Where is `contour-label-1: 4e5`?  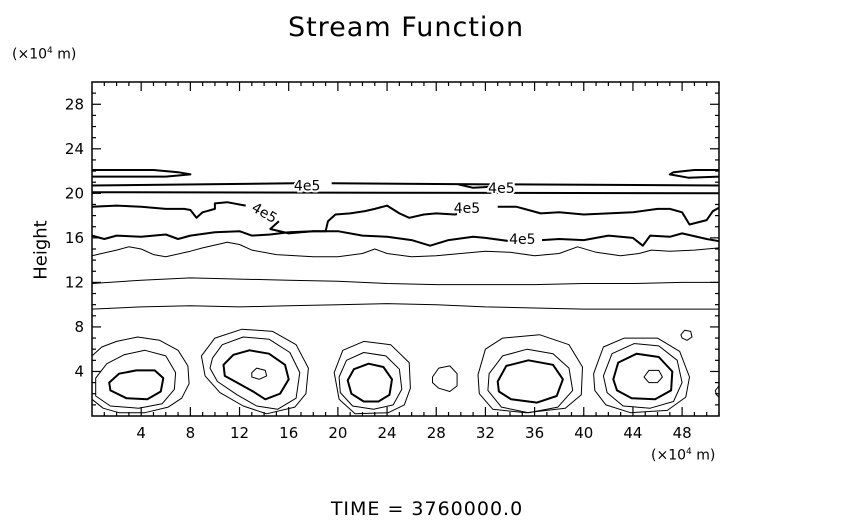
contour-label-1: 4e5 is located at coordinates (264, 213).